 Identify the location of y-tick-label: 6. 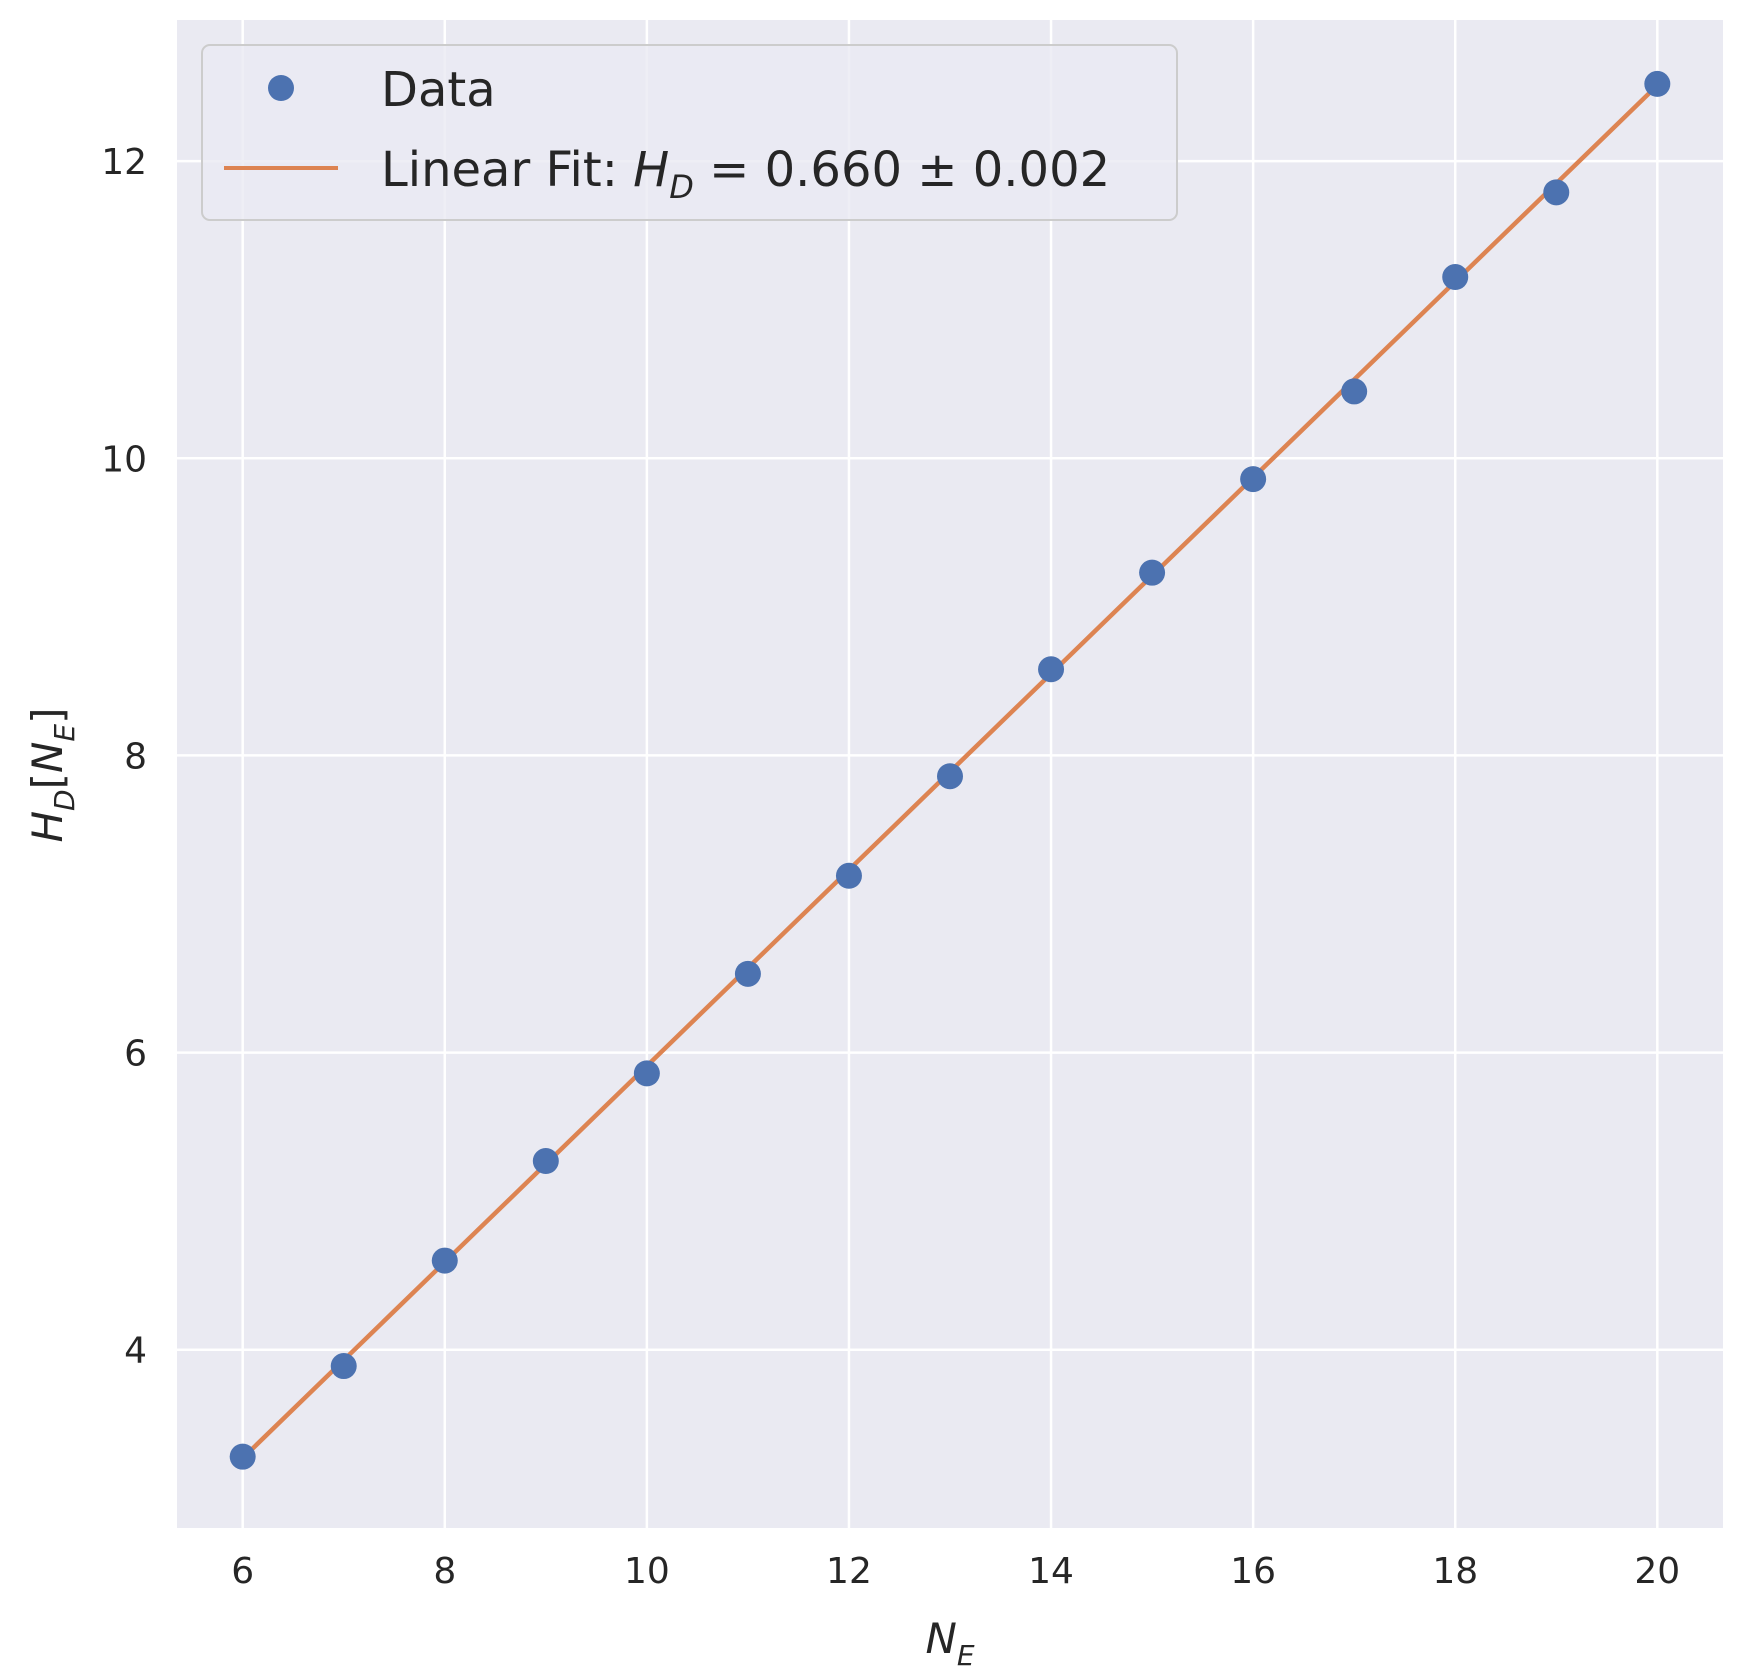
(135, 1054).